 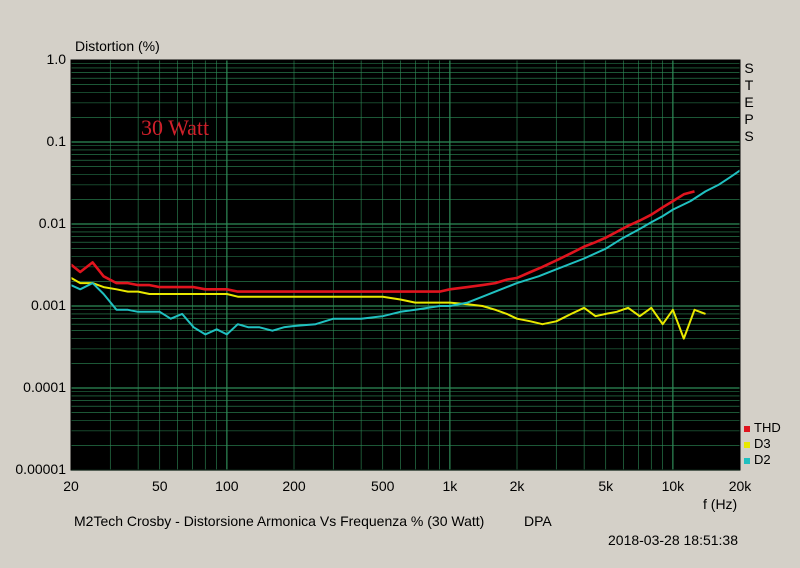 I want to click on steps-letter: P, so click(x=749, y=119).